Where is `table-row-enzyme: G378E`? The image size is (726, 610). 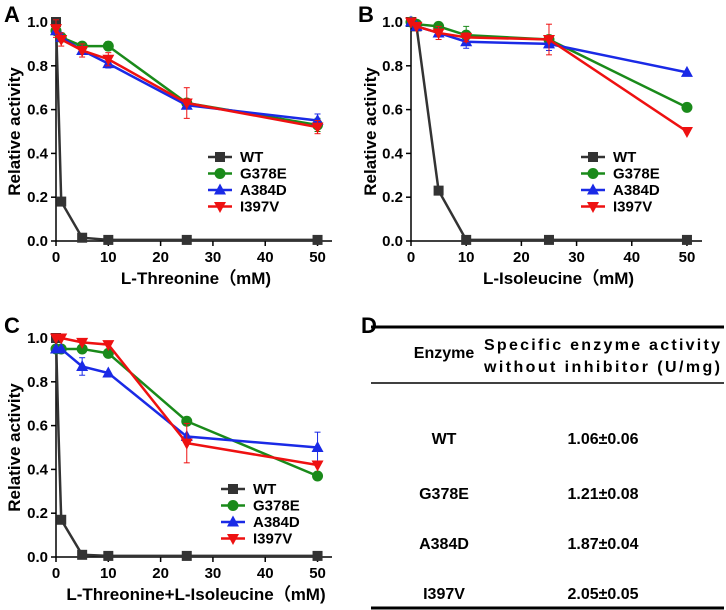
table-row-enzyme: G378E is located at coordinates (444, 494).